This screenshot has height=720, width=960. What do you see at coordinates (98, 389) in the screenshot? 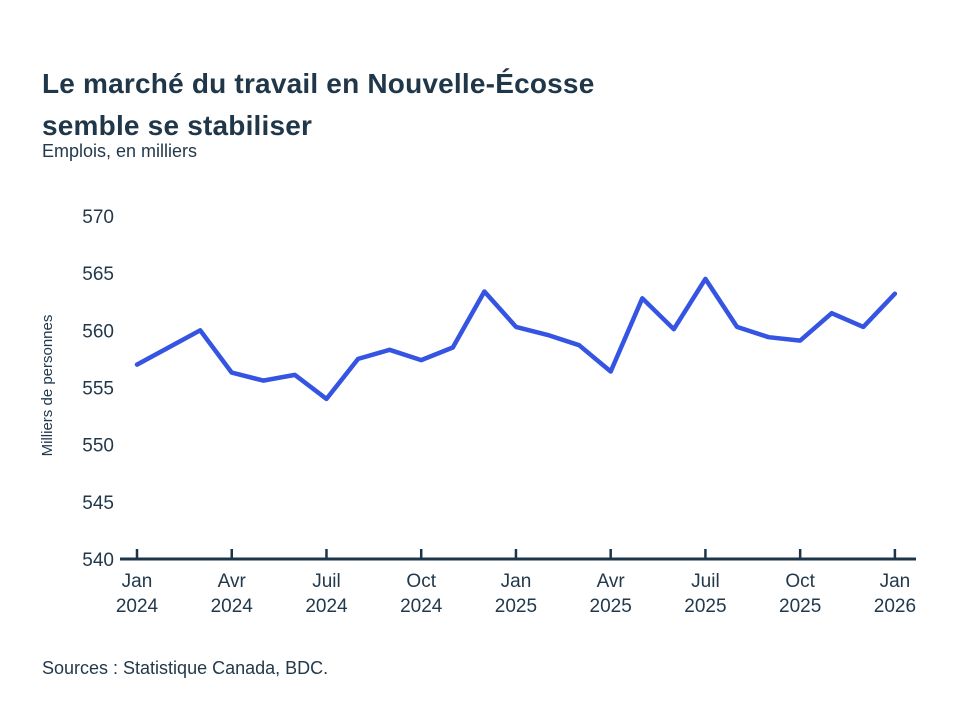
I see `y-axis-tick-label: 555` at bounding box center [98, 389].